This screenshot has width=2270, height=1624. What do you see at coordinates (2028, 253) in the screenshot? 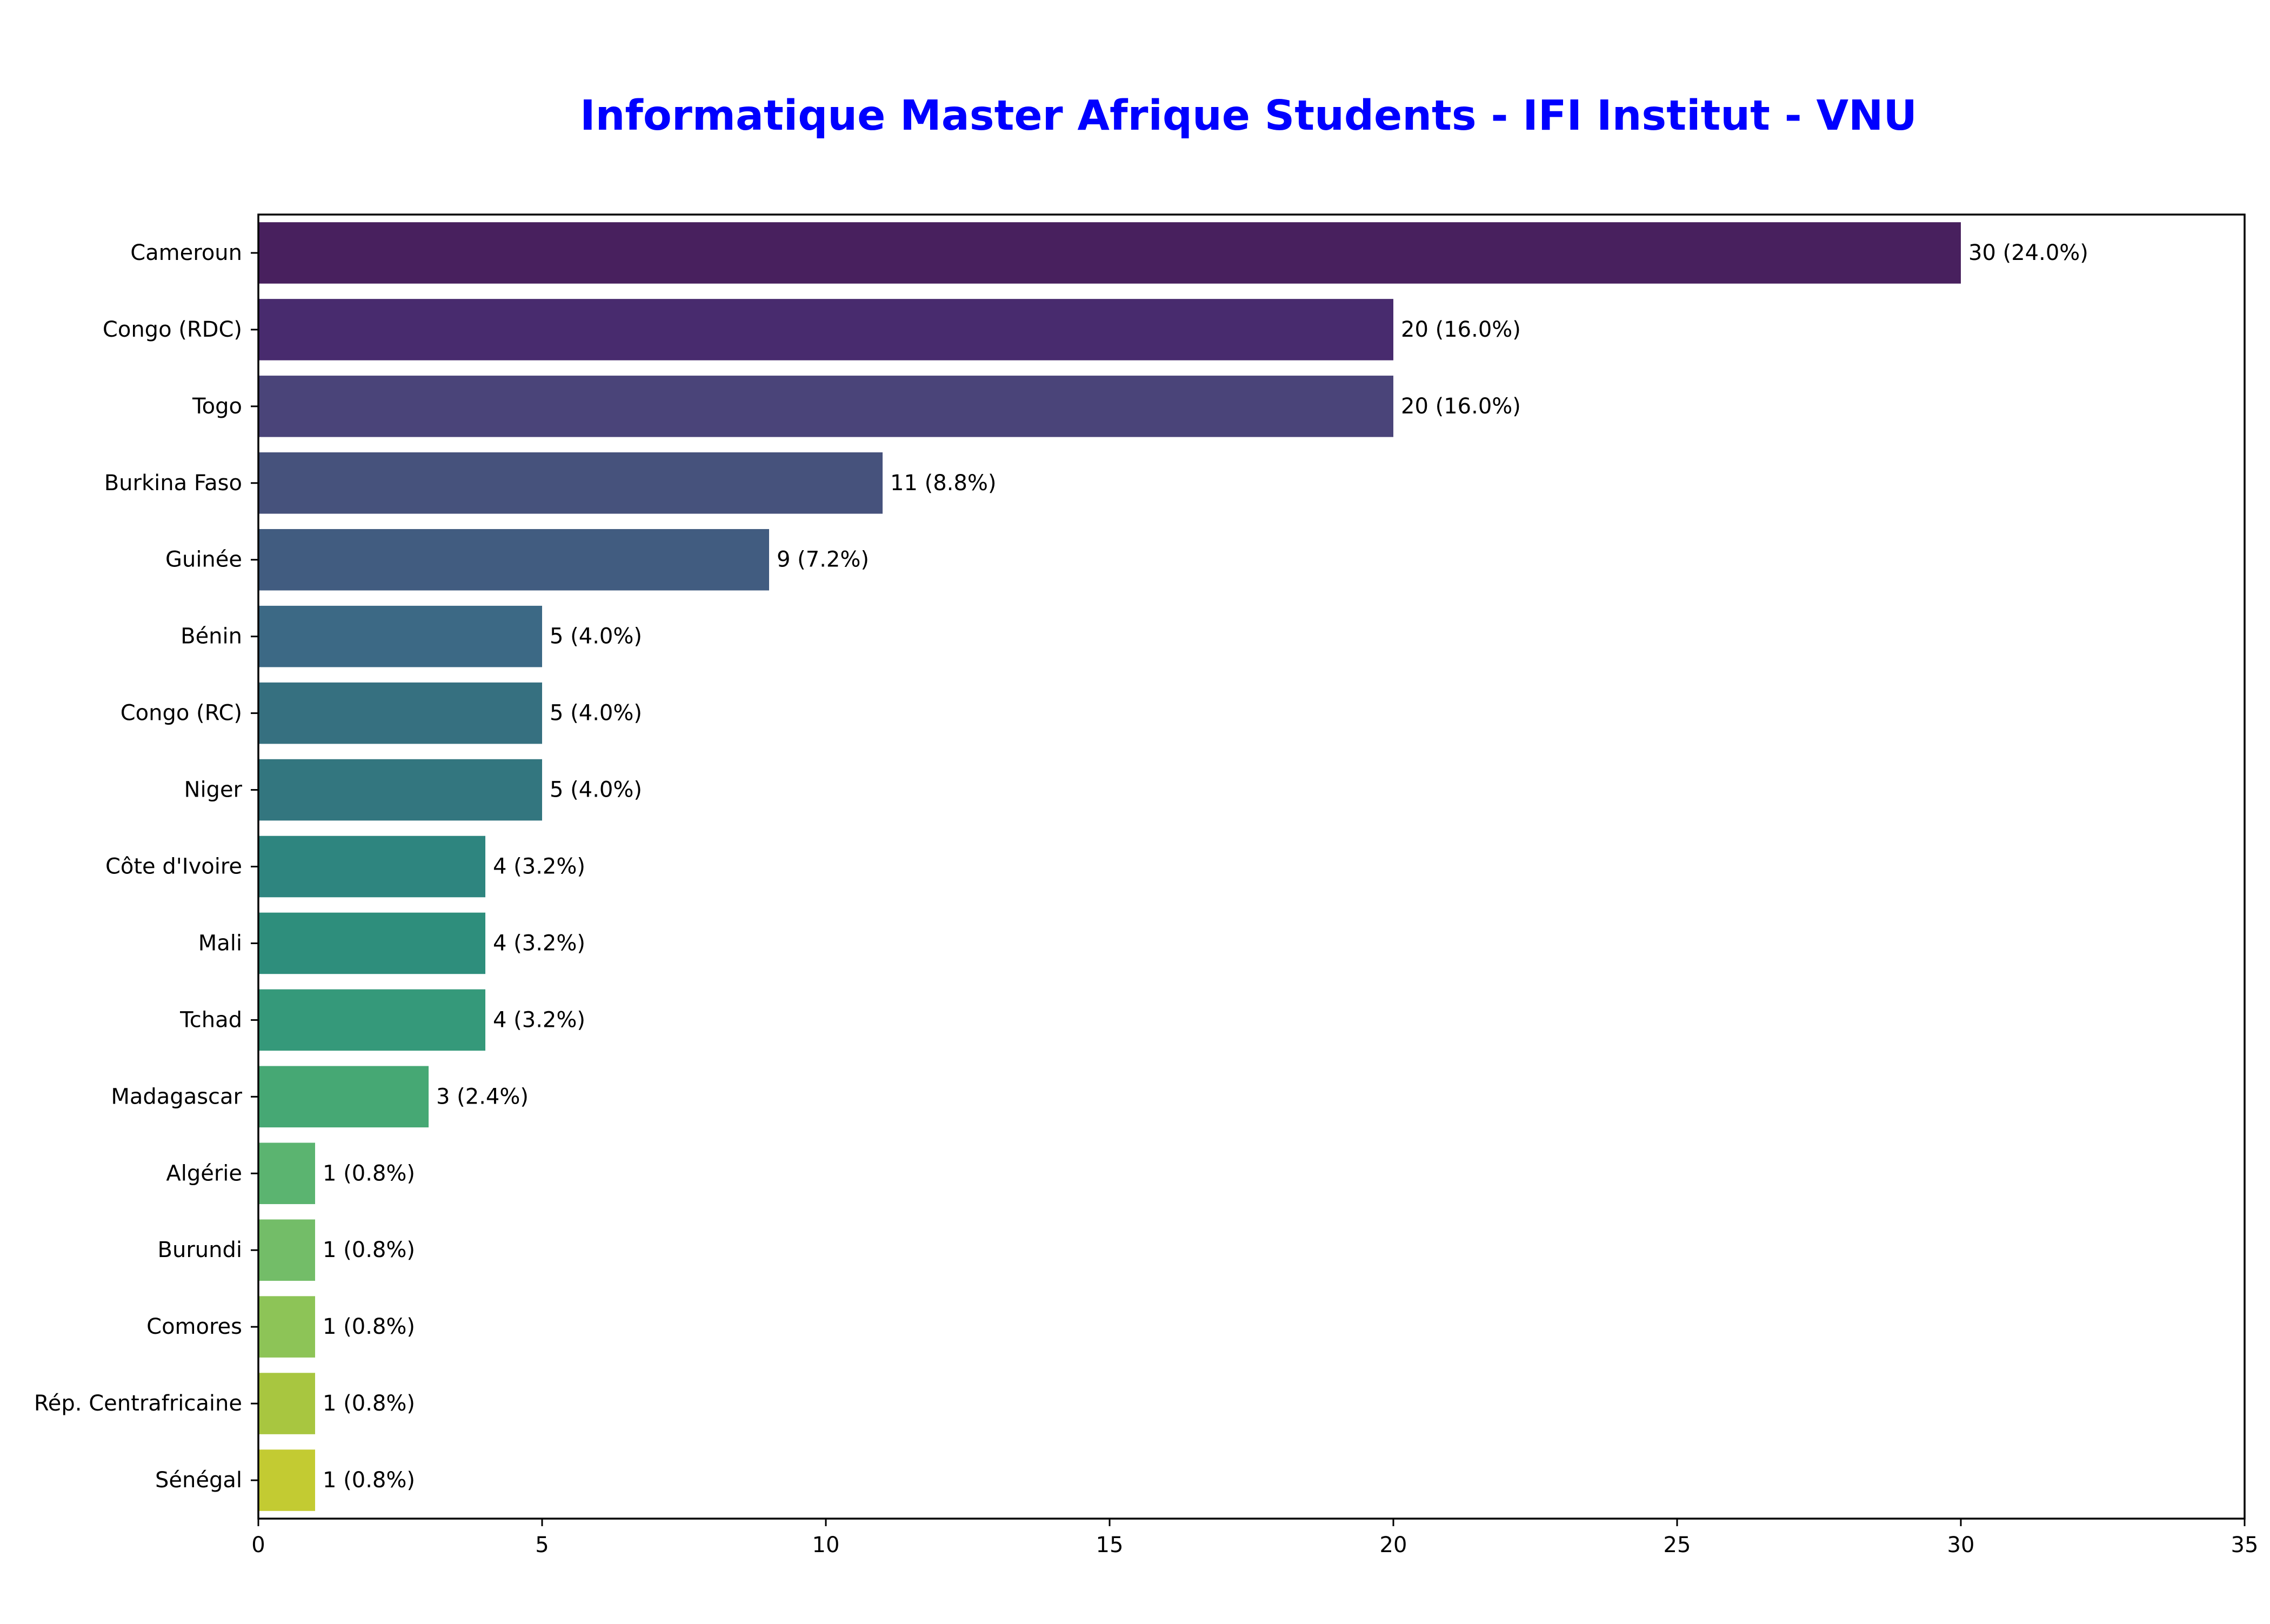
I see `data-label: 30 (24.0%)` at bounding box center [2028, 253].